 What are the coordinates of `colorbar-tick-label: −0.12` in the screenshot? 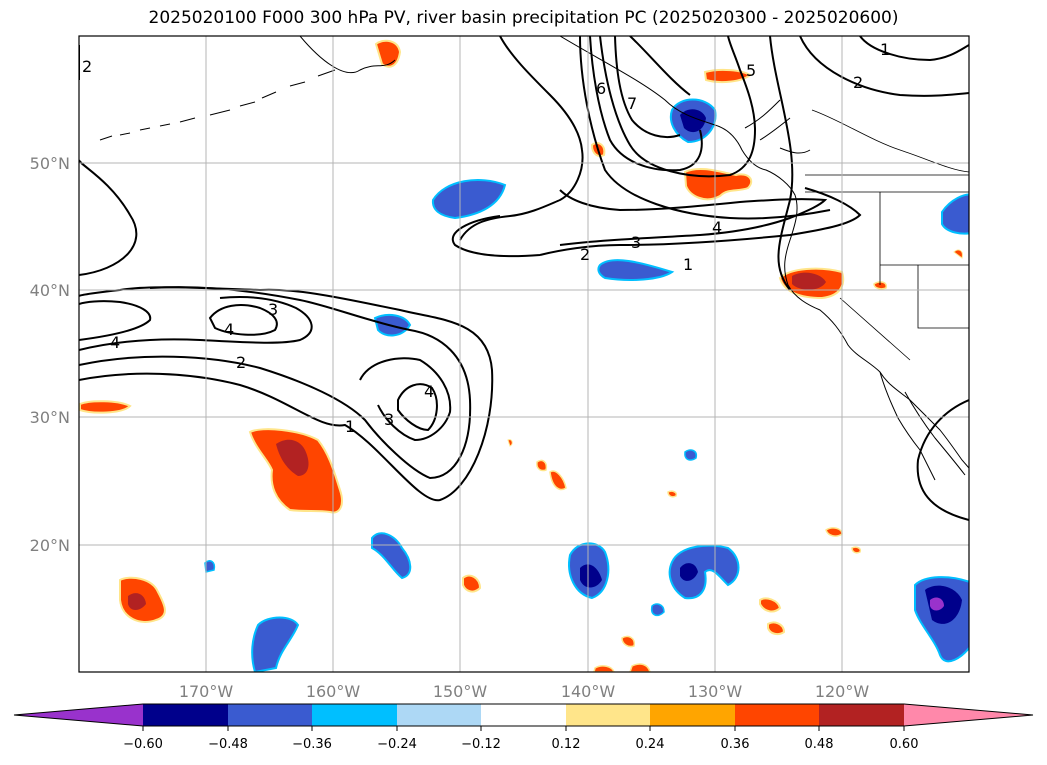 It's located at (481, 744).